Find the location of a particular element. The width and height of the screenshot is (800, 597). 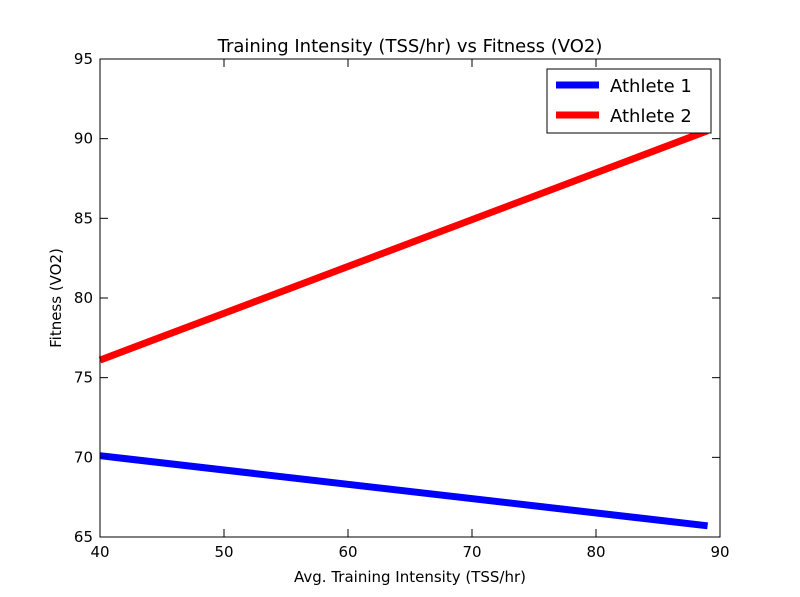

x-tick-label: 60 is located at coordinates (347, 552).